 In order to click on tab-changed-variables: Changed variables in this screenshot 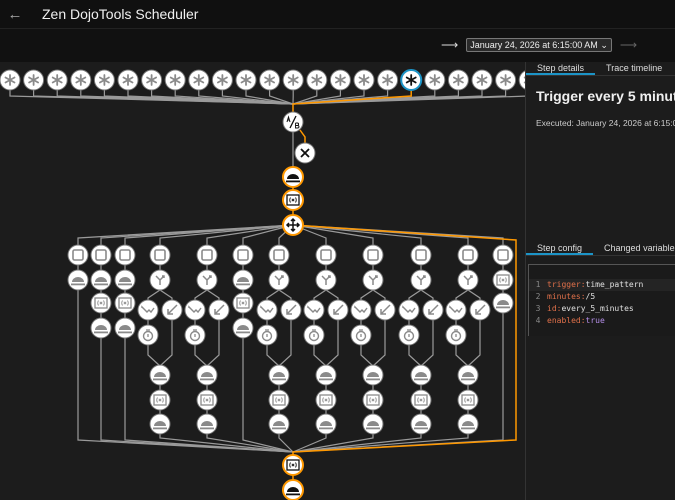, I will do `click(639, 248)`.